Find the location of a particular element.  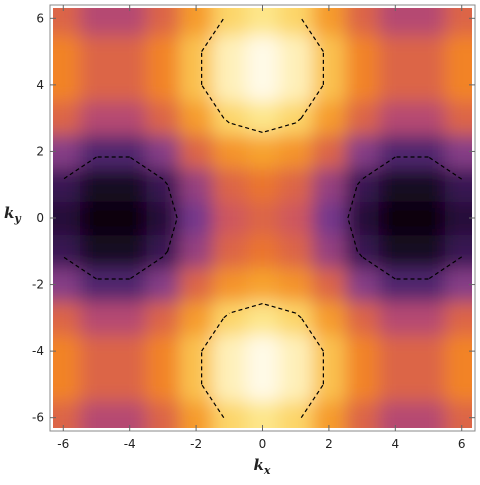

x-tick-label: 2 is located at coordinates (329, 444).